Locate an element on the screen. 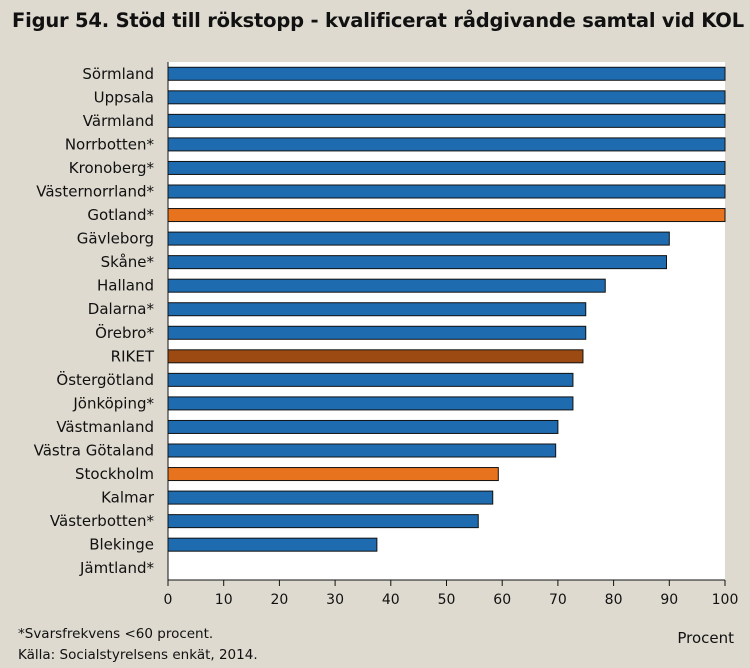  x-tick-label: 20 is located at coordinates (279, 600).